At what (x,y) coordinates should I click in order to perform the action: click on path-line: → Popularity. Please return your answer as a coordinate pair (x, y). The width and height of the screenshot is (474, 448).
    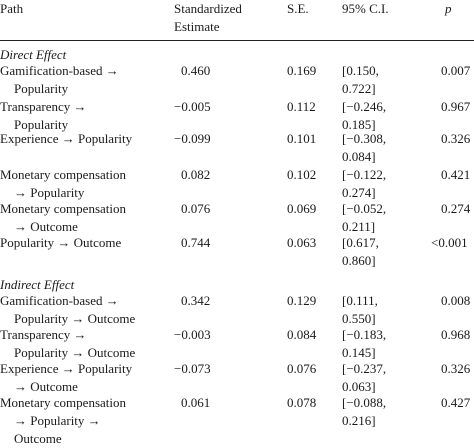
    Looking at the image, I should click on (49, 192).